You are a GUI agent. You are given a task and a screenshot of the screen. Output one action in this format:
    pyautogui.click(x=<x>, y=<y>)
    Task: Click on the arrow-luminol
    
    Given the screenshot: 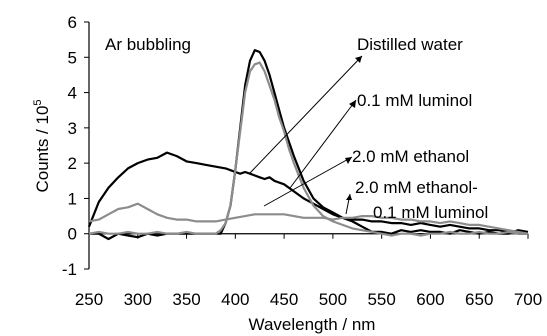 What is the action you would take?
    pyautogui.click(x=323, y=144)
    